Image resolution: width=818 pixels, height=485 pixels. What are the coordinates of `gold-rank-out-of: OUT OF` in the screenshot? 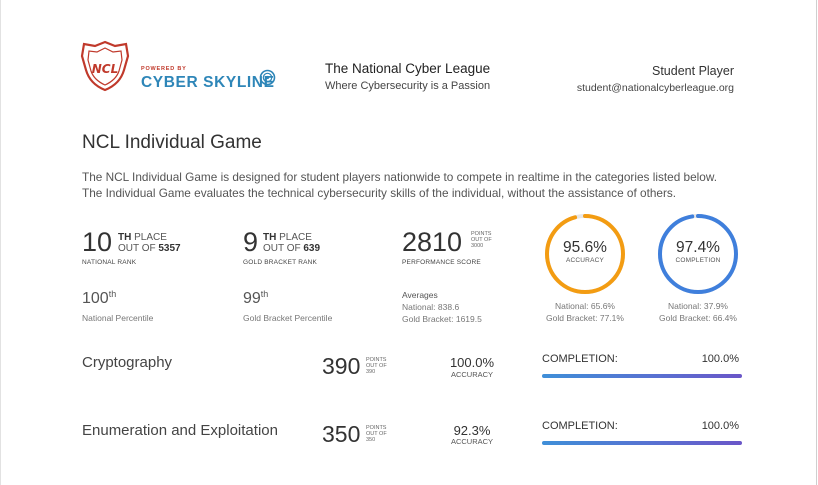 It's located at (282, 248).